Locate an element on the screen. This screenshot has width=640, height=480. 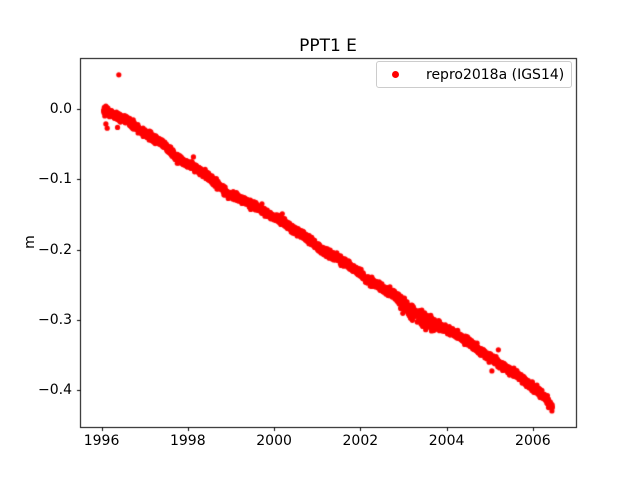
legend: repro2018a (IGS14) is located at coordinates (474, 74).